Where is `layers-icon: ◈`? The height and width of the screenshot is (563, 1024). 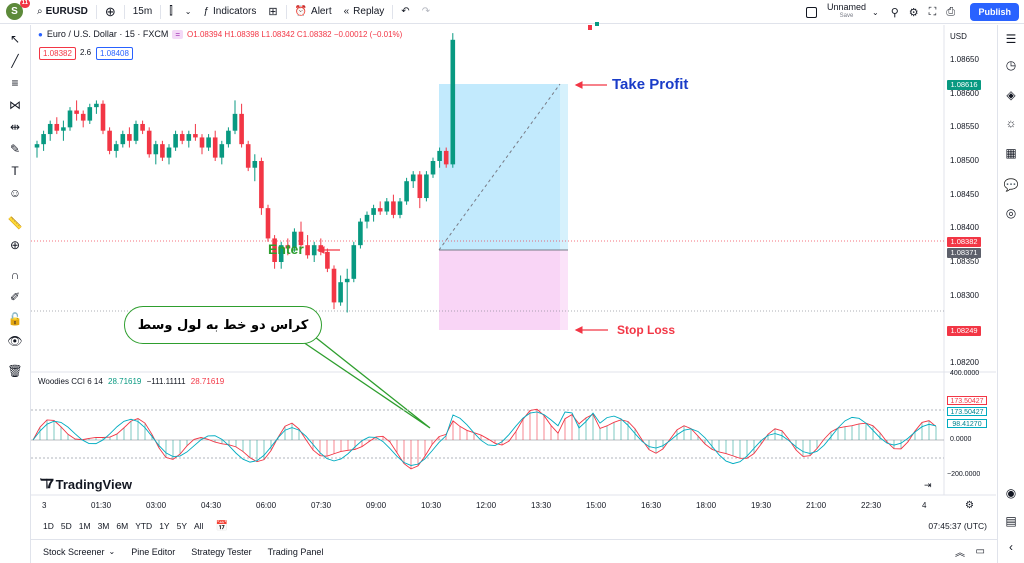
layers-icon: ◈ is located at coordinates (1011, 95).